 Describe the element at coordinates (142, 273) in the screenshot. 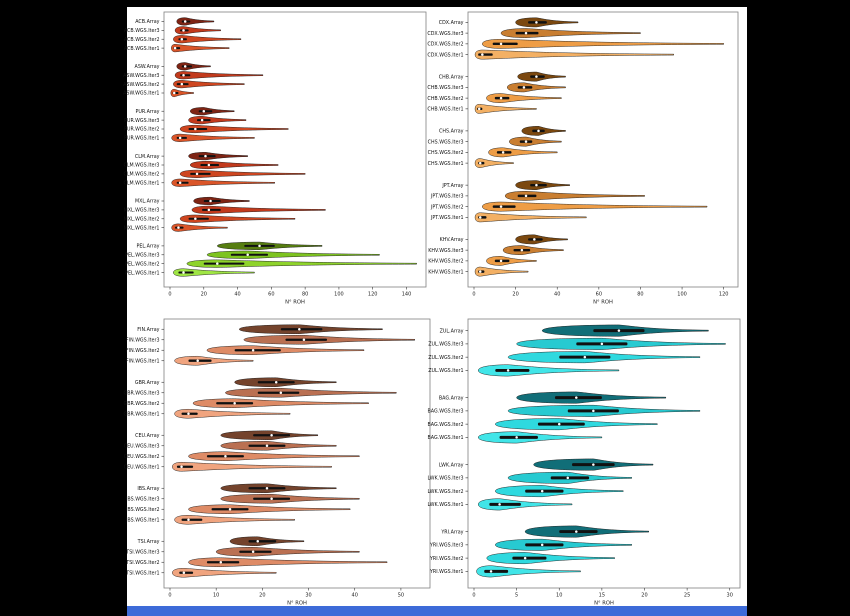

I see `row-label: PEL.WGS.Iter1` at that location.